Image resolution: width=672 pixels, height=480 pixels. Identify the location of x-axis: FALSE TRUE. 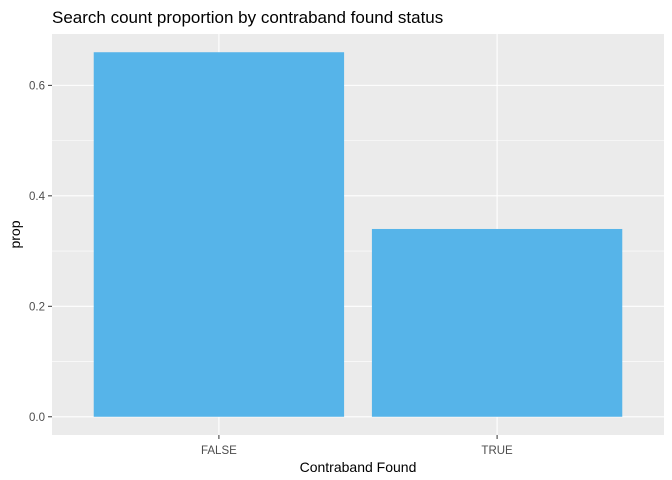
(357, 446).